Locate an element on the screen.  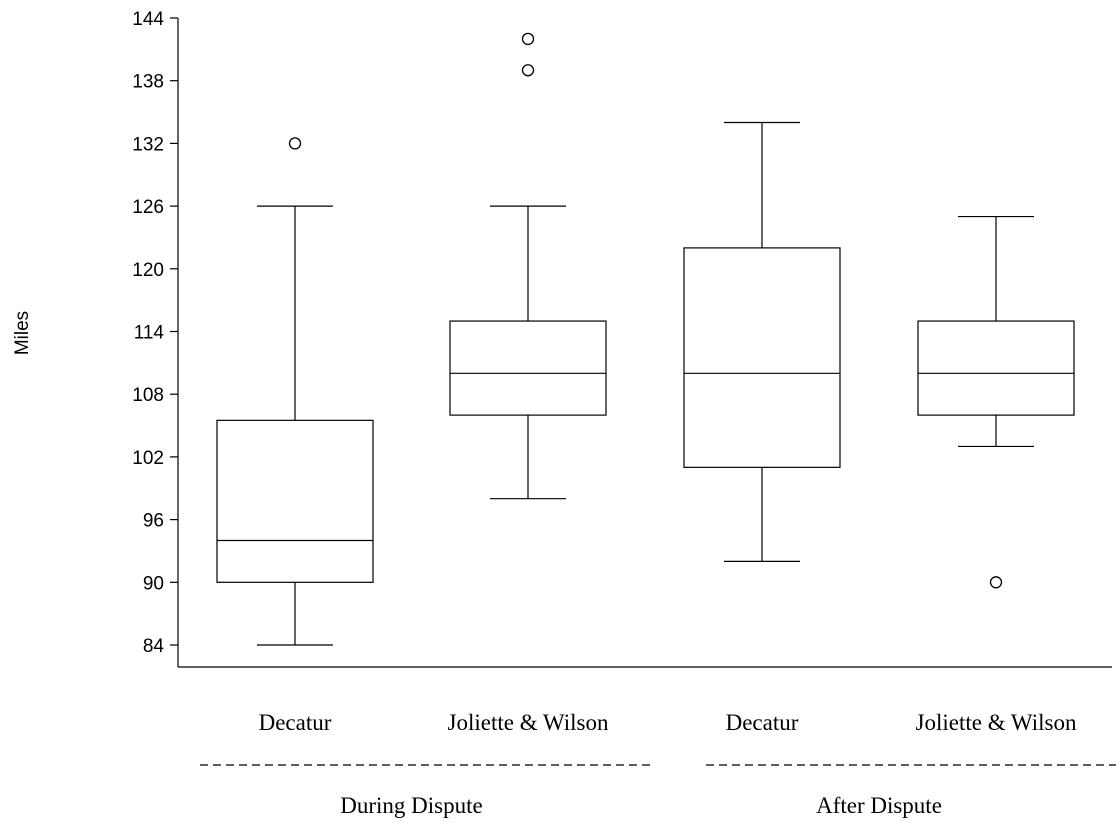
y-tick-label: 102 is located at coordinates (148, 458).